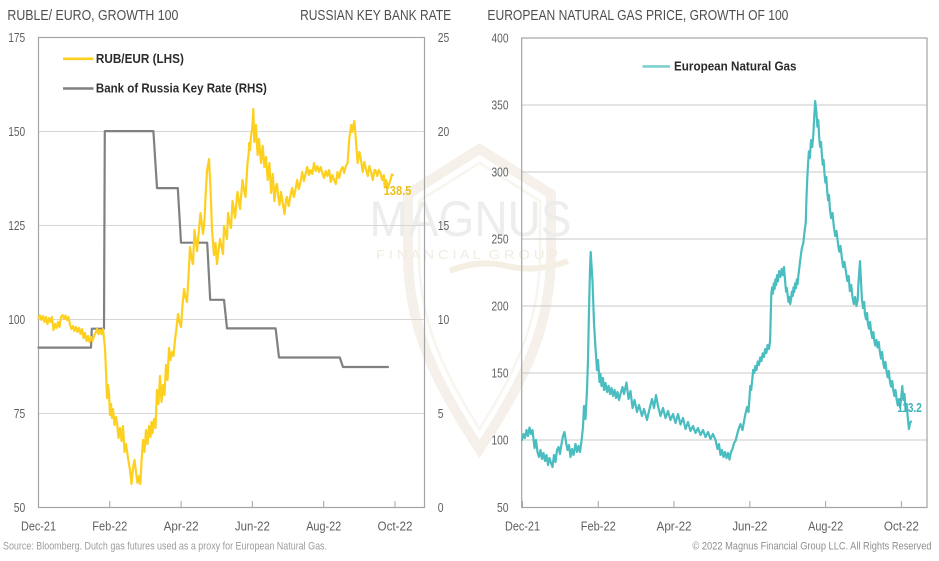 The image size is (939, 561). What do you see at coordinates (20, 414) in the screenshot?
I see `svg-text: 75` at bounding box center [20, 414].